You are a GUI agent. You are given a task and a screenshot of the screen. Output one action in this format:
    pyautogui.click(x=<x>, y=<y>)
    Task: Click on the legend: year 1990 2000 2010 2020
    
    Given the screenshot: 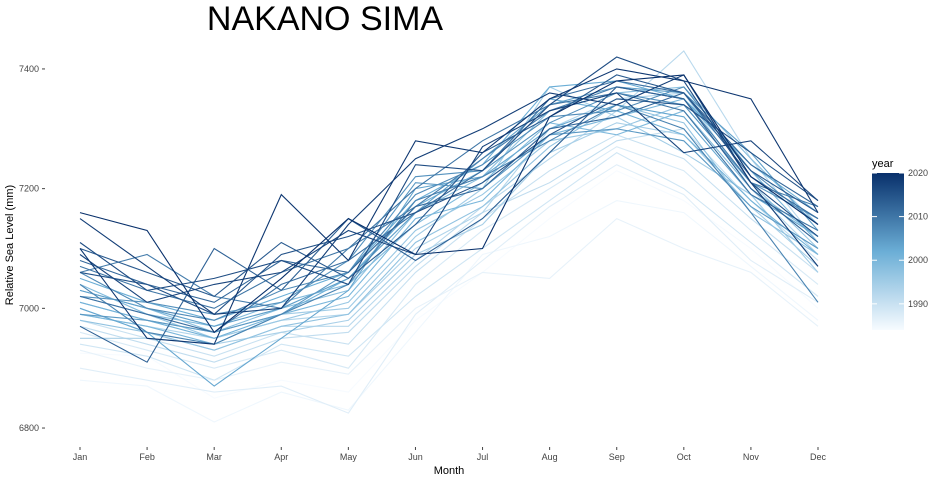 What is the action you would take?
    pyautogui.click(x=900, y=244)
    